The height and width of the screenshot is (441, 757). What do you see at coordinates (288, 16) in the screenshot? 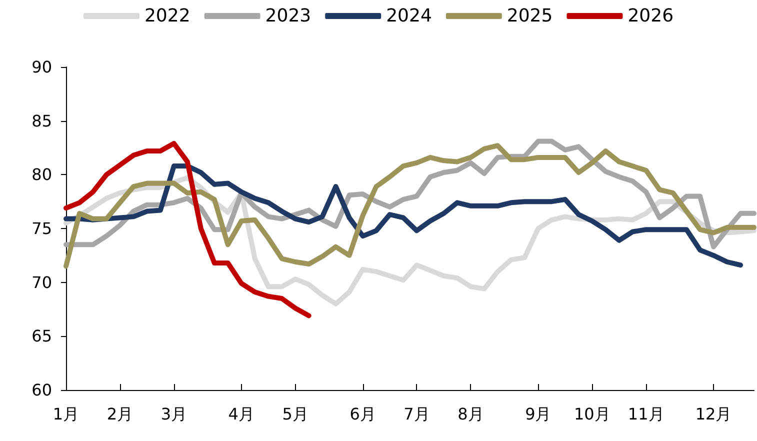
I see `legend-label: 2023` at bounding box center [288, 16].